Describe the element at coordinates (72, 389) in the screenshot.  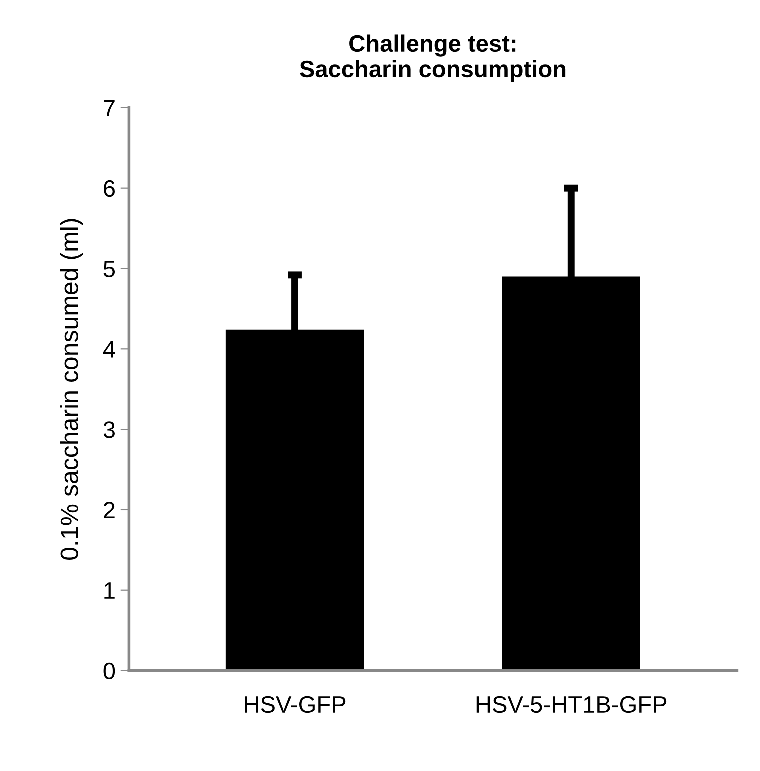
I see `y-axis-title: 0.1% saccharin consumed (ml)` at that location.